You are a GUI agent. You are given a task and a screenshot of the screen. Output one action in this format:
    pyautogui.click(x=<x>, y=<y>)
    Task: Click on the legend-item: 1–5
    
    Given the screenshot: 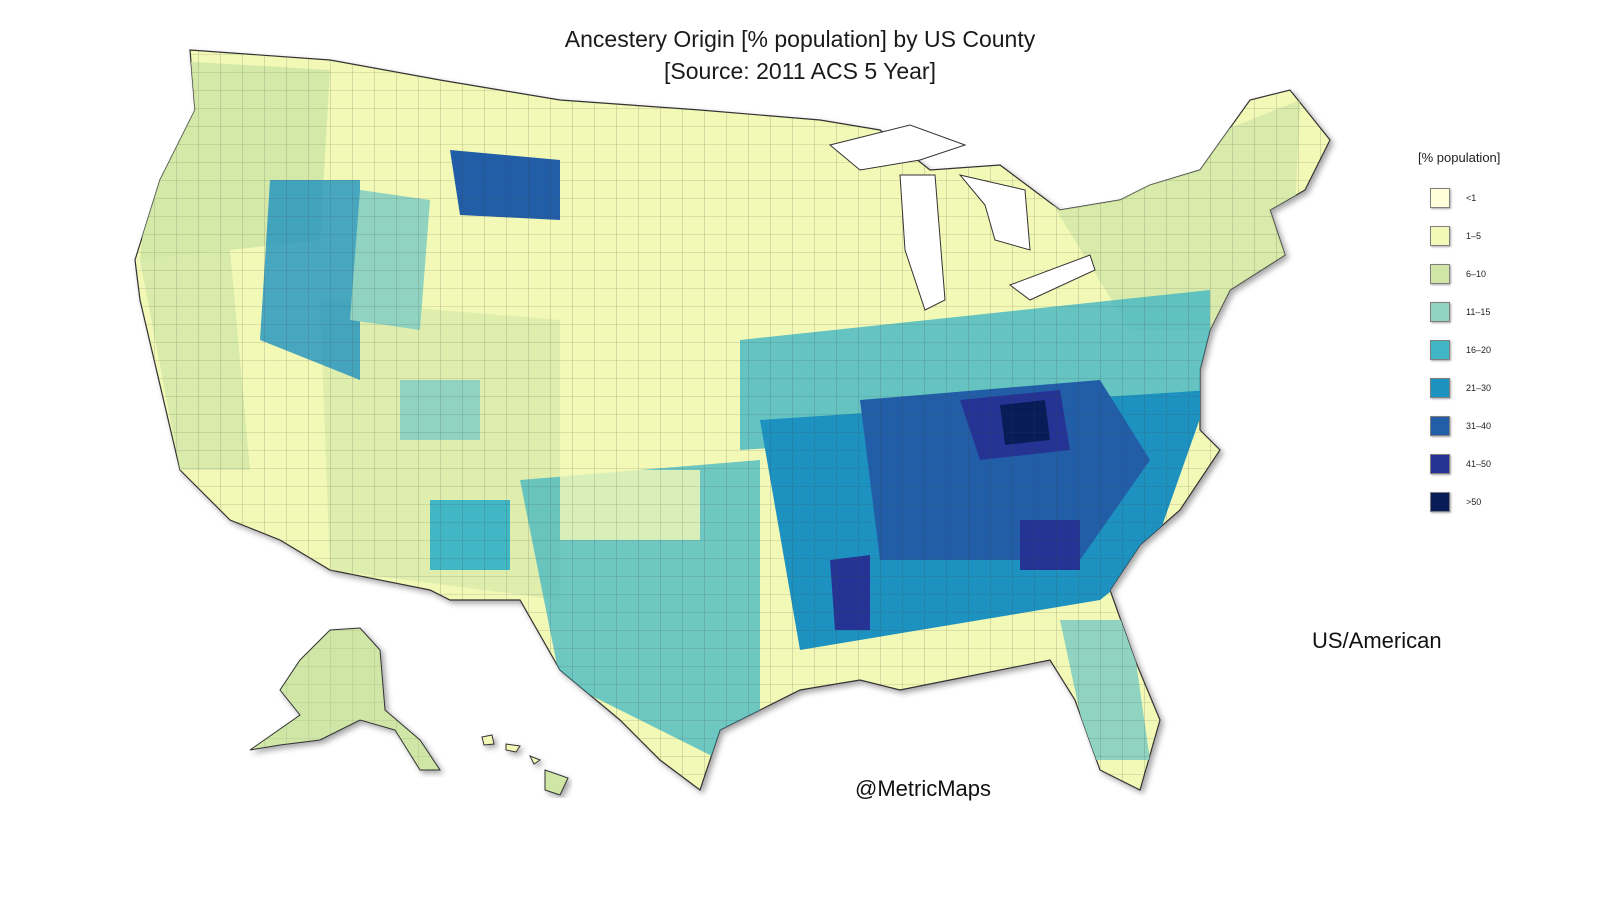 What is the action you would take?
    pyautogui.click(x=1485, y=236)
    